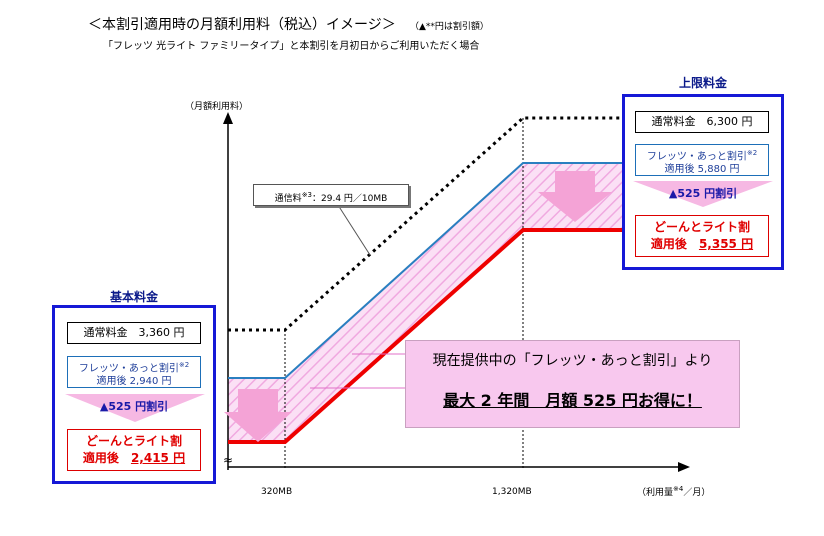  Describe the element at coordinates (277, 492) in the screenshot. I see `x-tick-320mb: 320MB` at that location.